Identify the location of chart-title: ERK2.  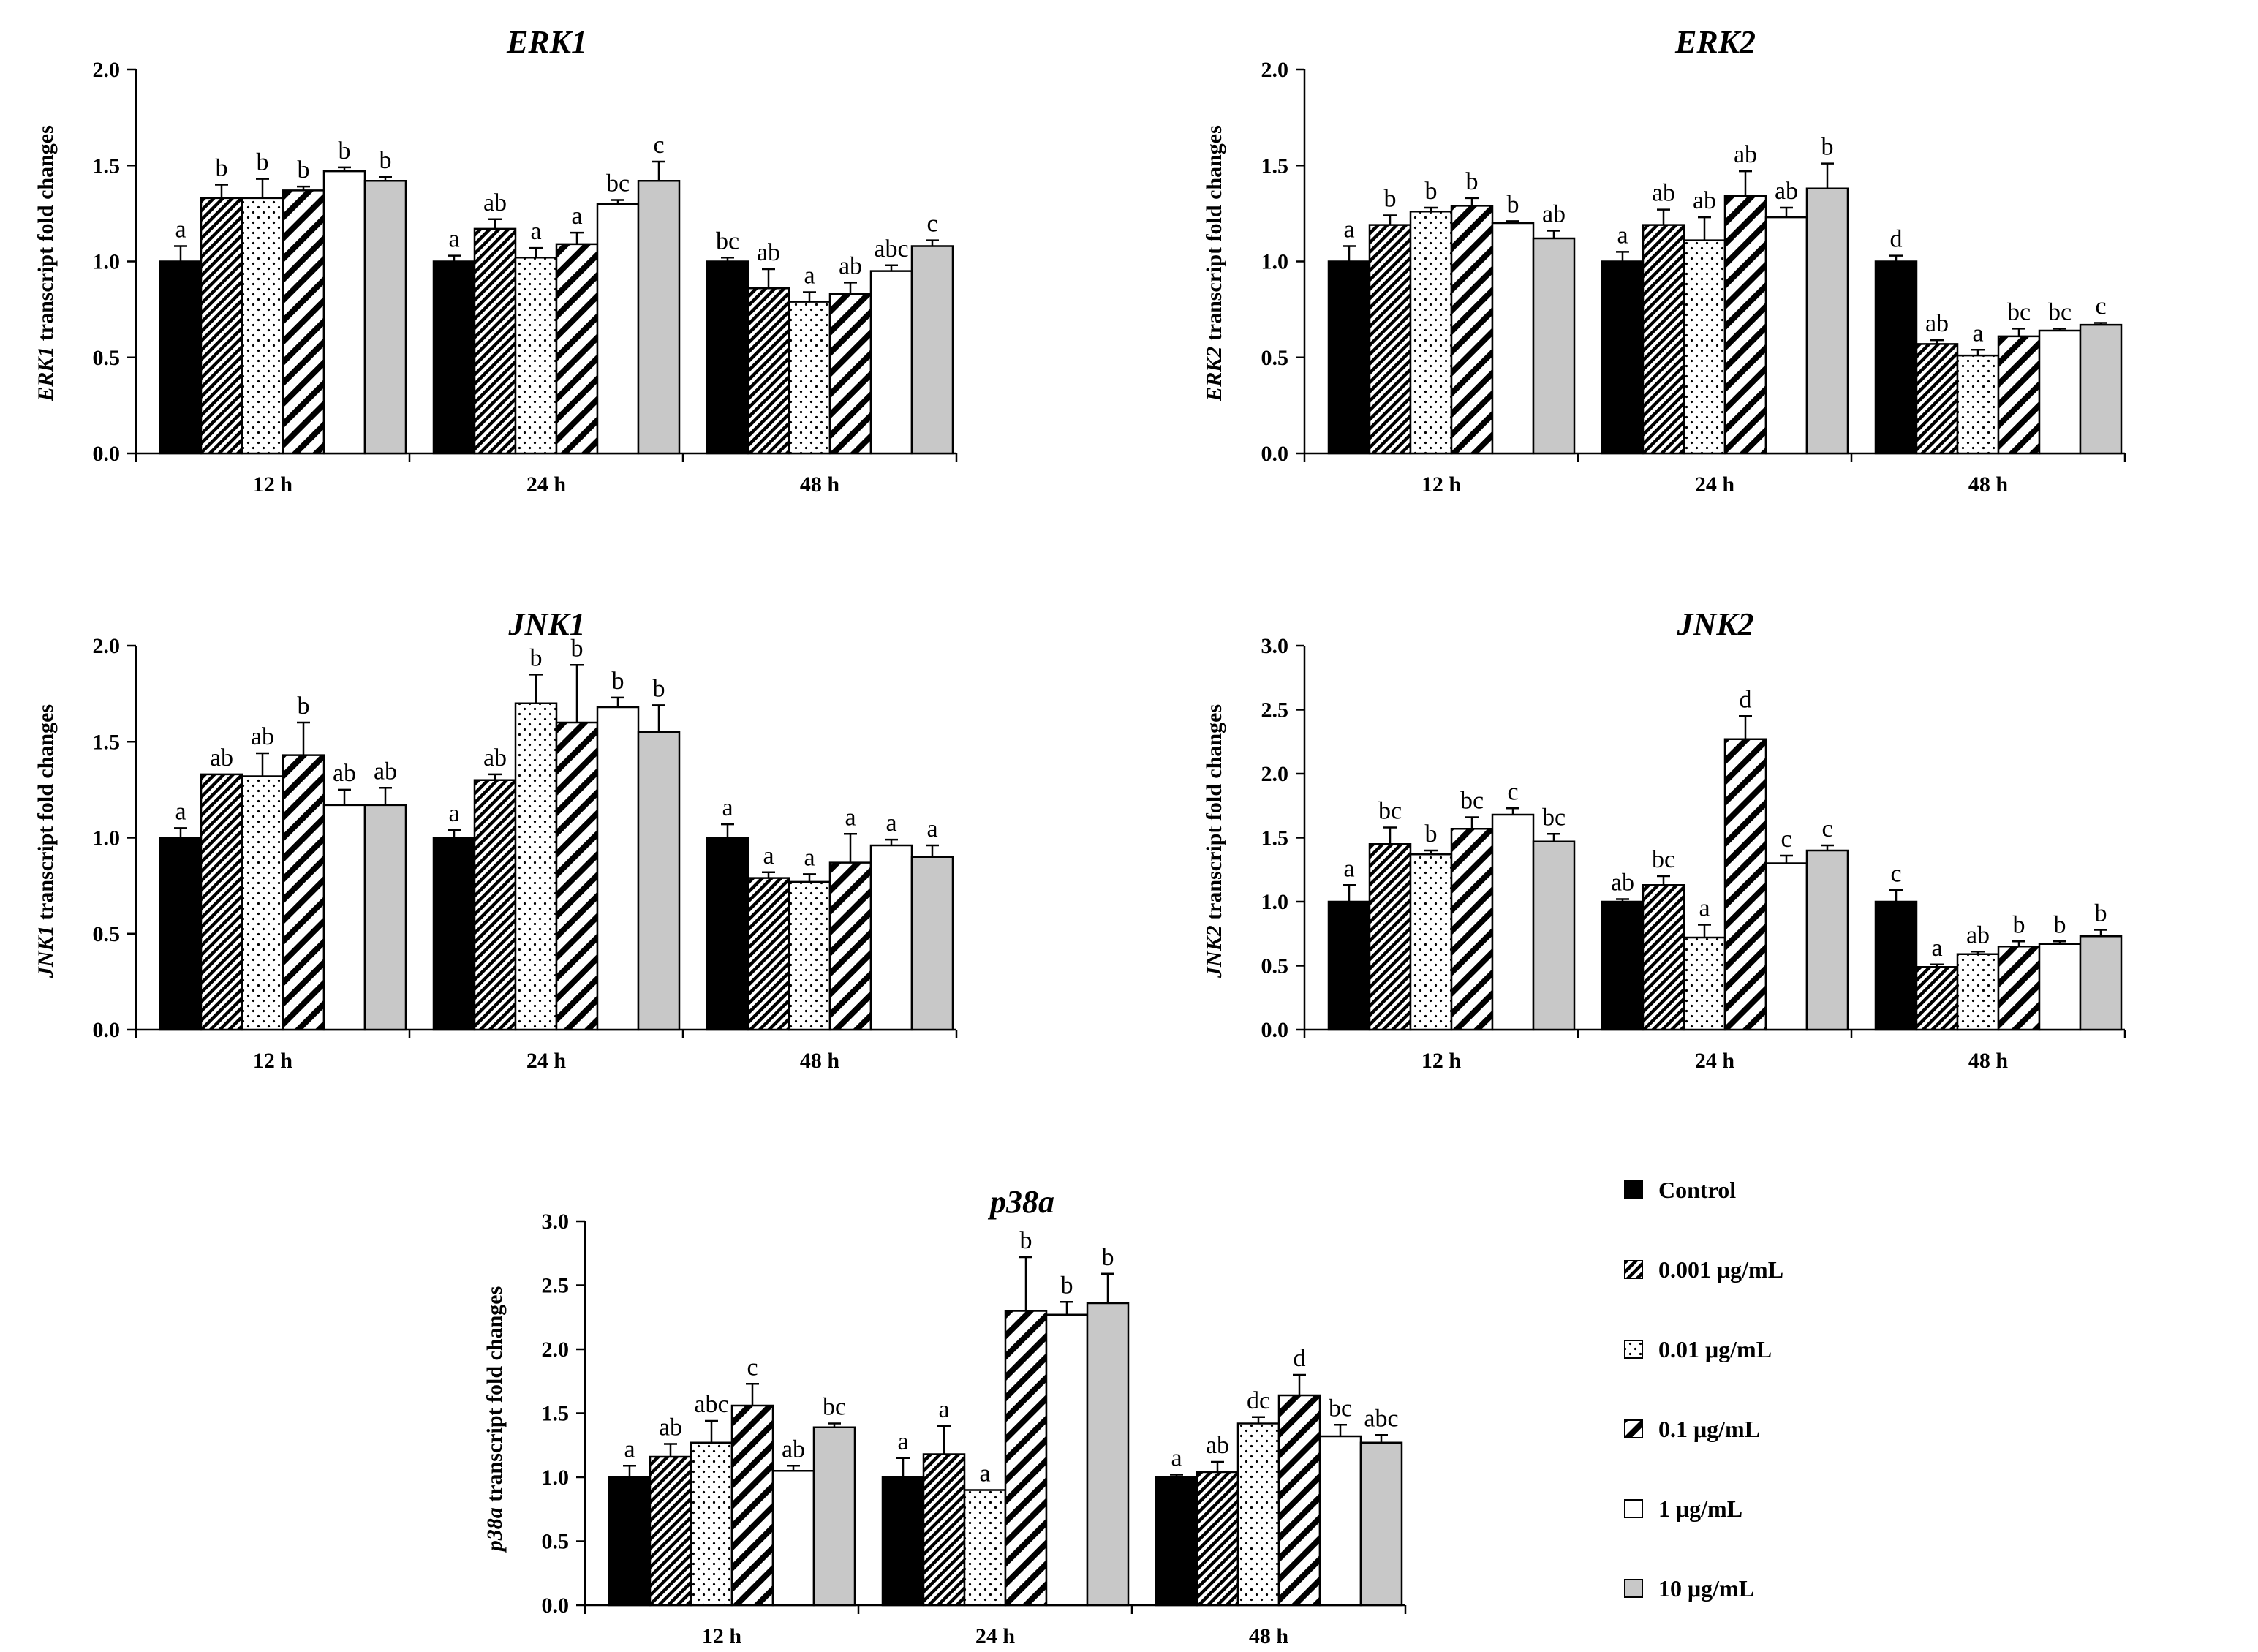
(1715, 42).